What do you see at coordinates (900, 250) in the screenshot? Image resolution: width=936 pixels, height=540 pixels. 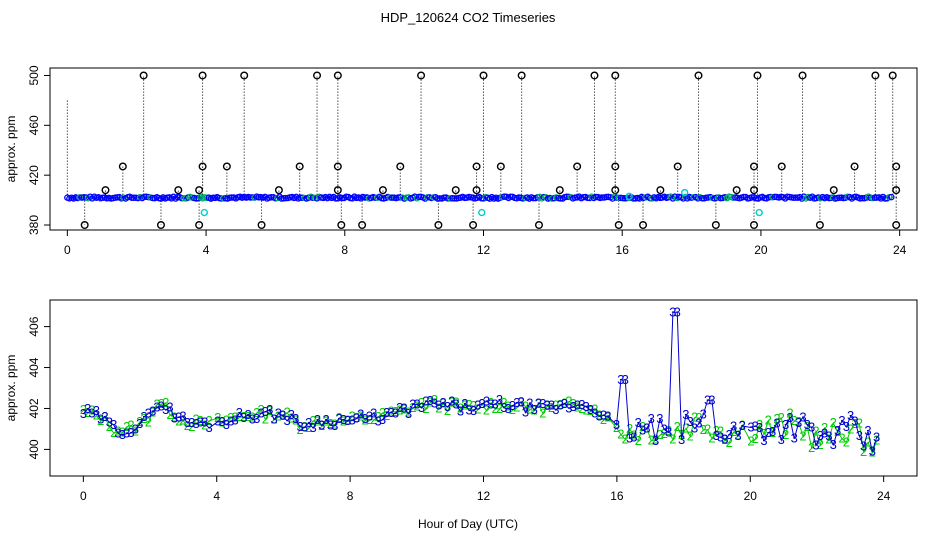 I see `top-x-tick-label: 24` at bounding box center [900, 250].